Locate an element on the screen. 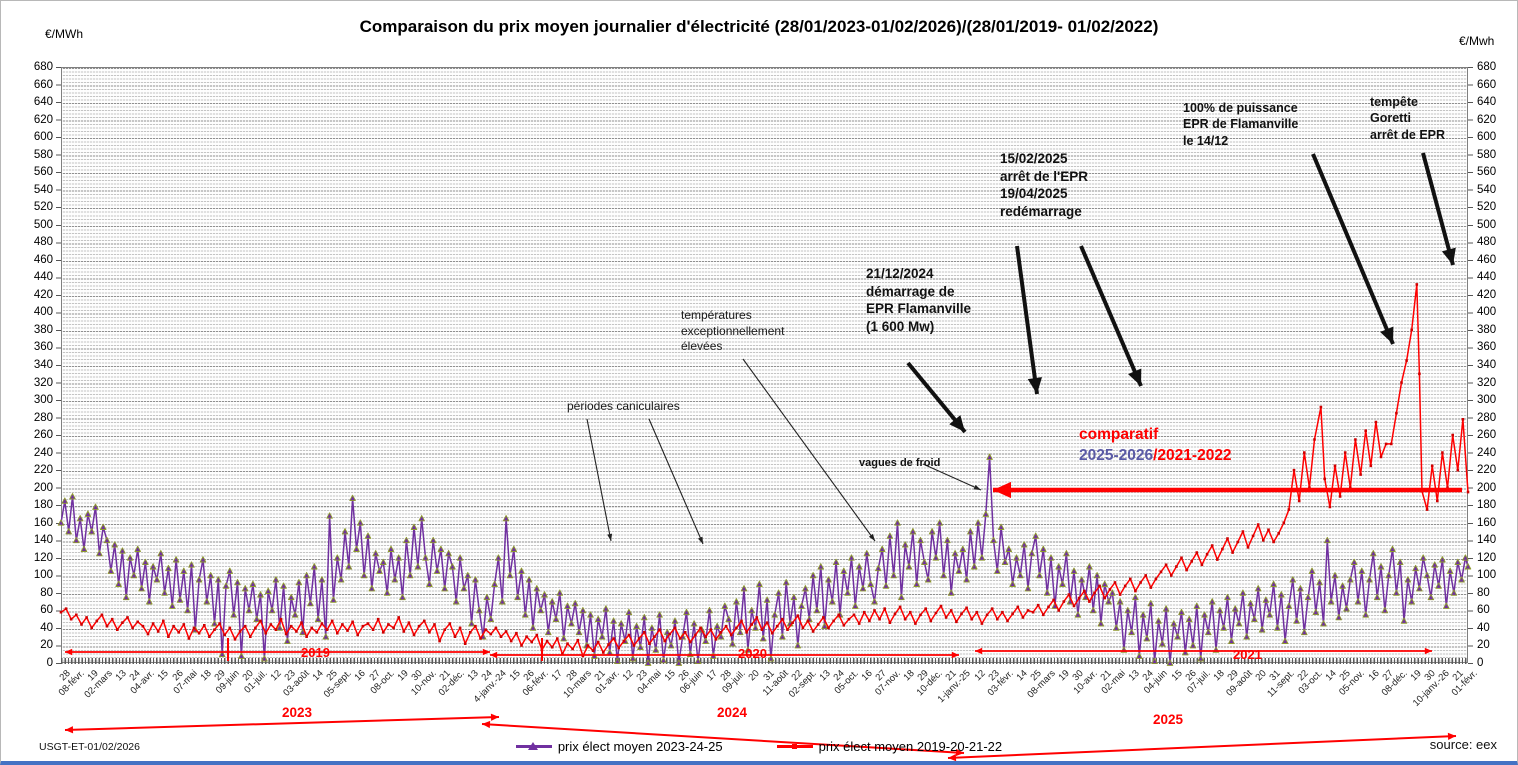 The height and width of the screenshot is (765, 1518). y-axis-ticks-left is located at coordinates (58, 365).